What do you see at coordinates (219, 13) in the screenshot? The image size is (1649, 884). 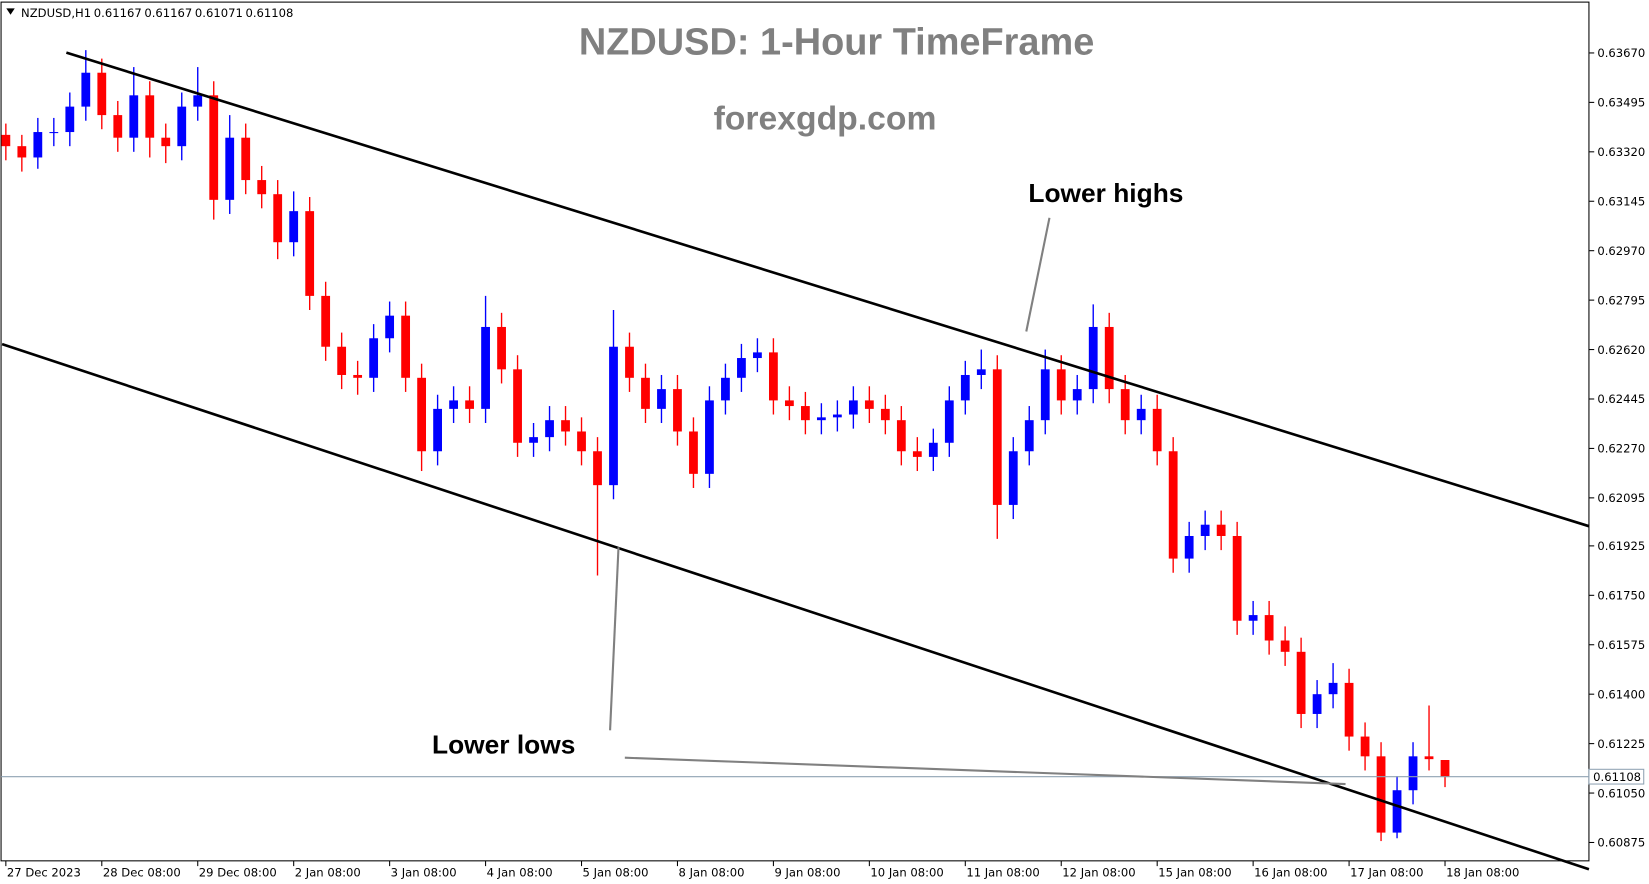 I see `header-low: 0.61071` at bounding box center [219, 13].